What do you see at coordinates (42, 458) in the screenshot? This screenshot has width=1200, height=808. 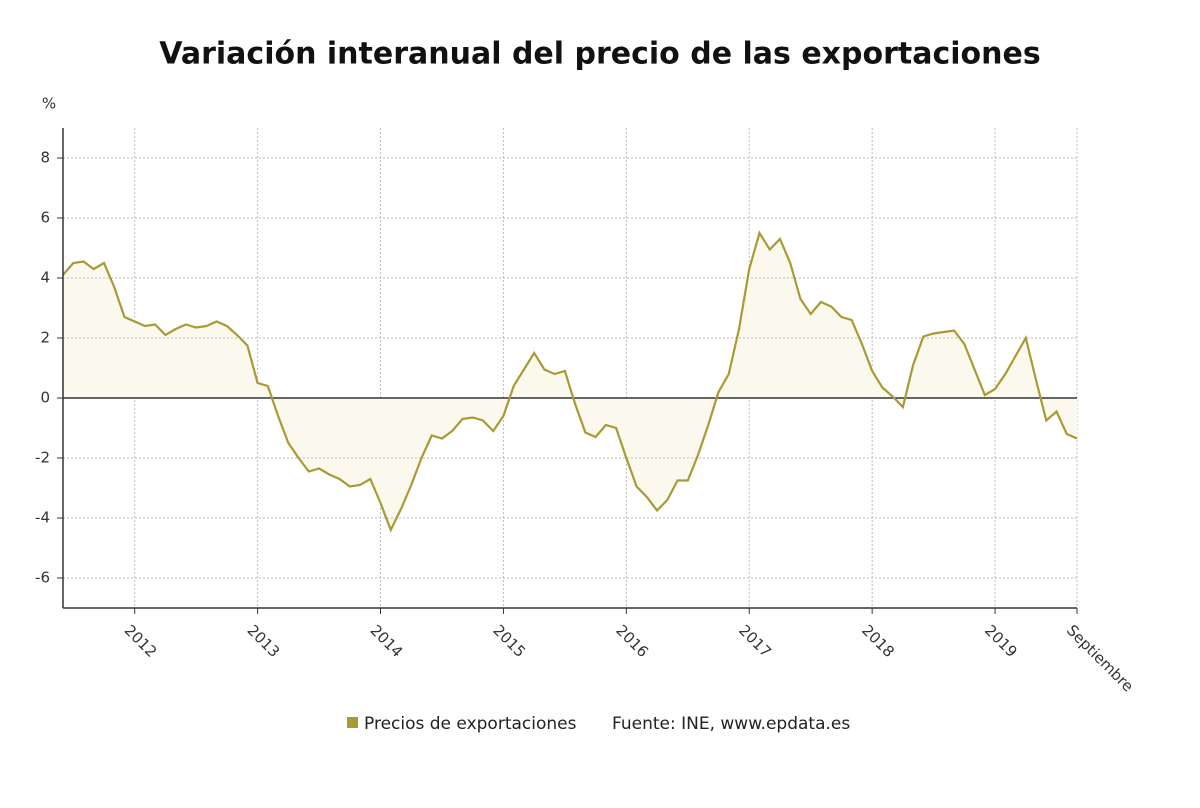 I see `y-tick-label: -2` at bounding box center [42, 458].